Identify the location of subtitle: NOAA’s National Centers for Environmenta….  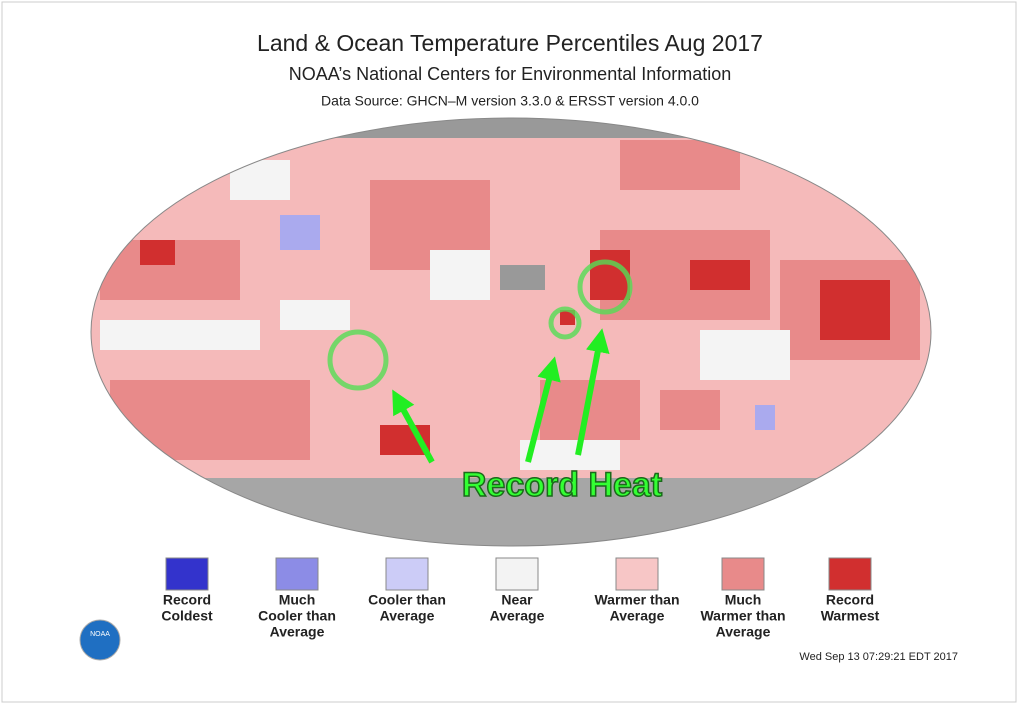
(510, 74).